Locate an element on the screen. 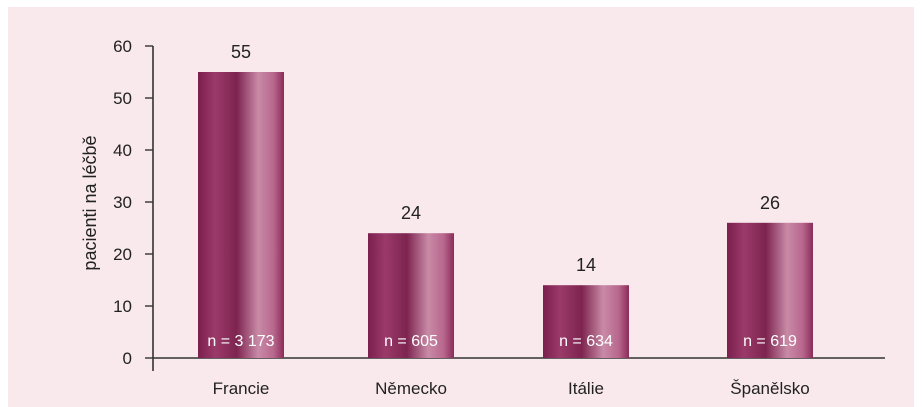 This screenshot has height=407, width=922. y-tick-label: 0 is located at coordinates (127, 358).